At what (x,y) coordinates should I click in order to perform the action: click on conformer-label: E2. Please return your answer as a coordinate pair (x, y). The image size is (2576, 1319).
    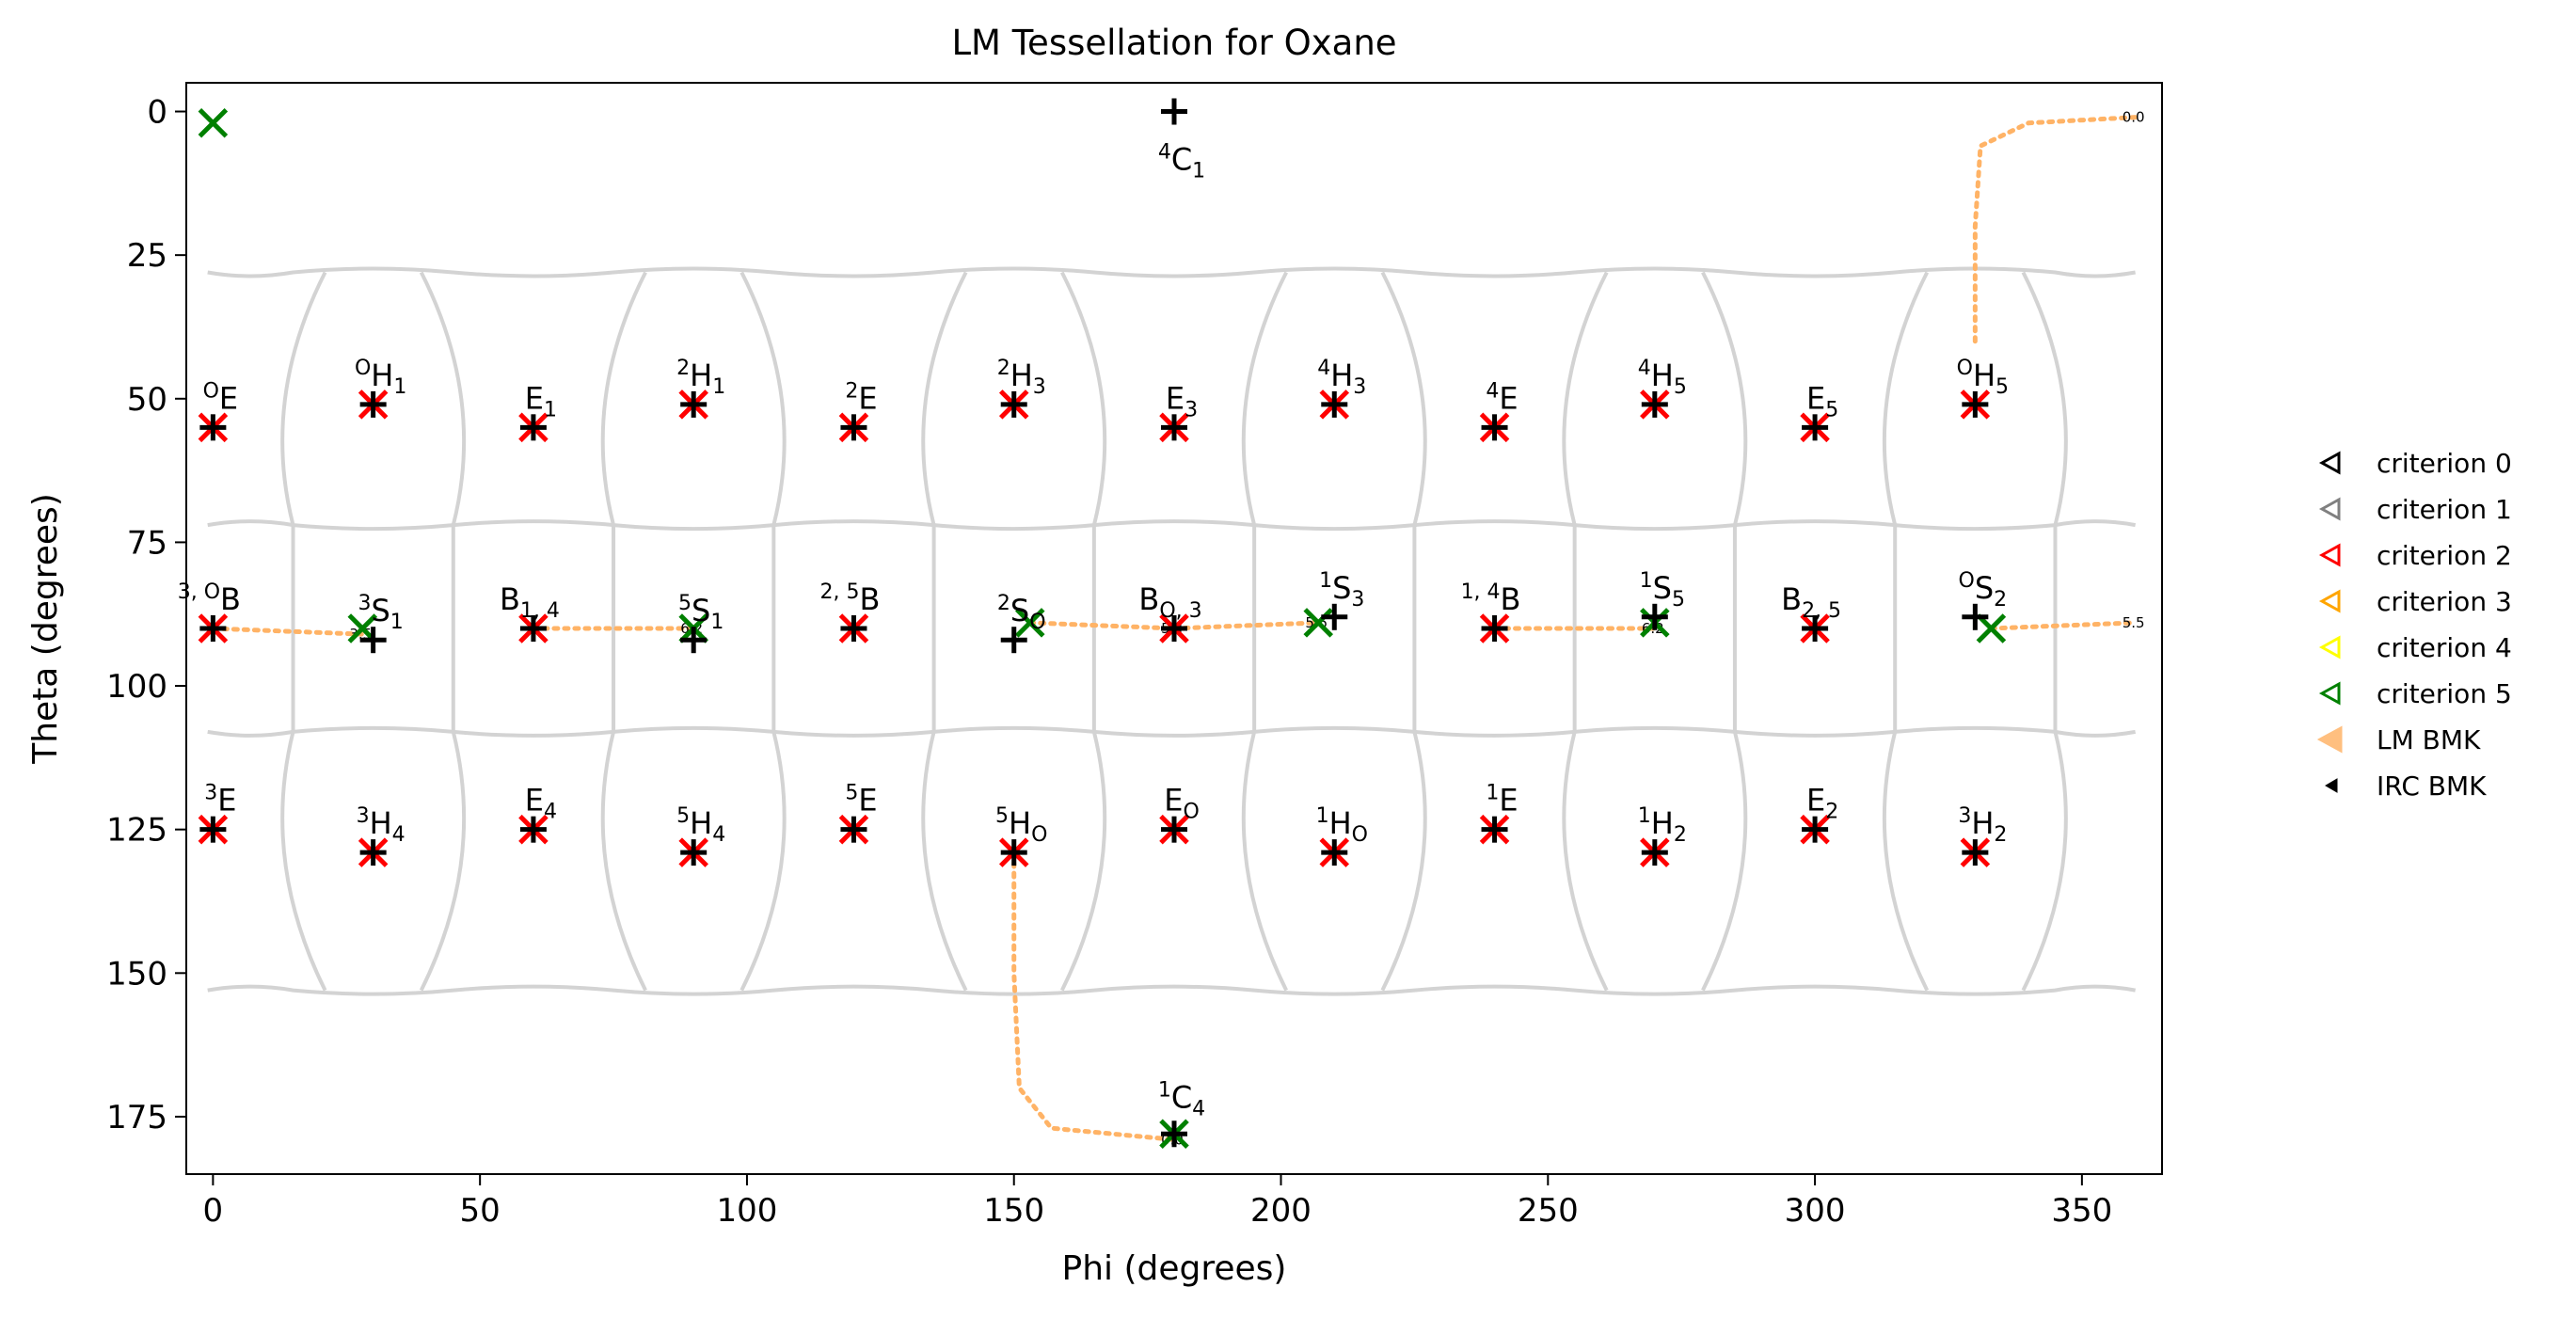
    Looking at the image, I should click on (1822, 803).